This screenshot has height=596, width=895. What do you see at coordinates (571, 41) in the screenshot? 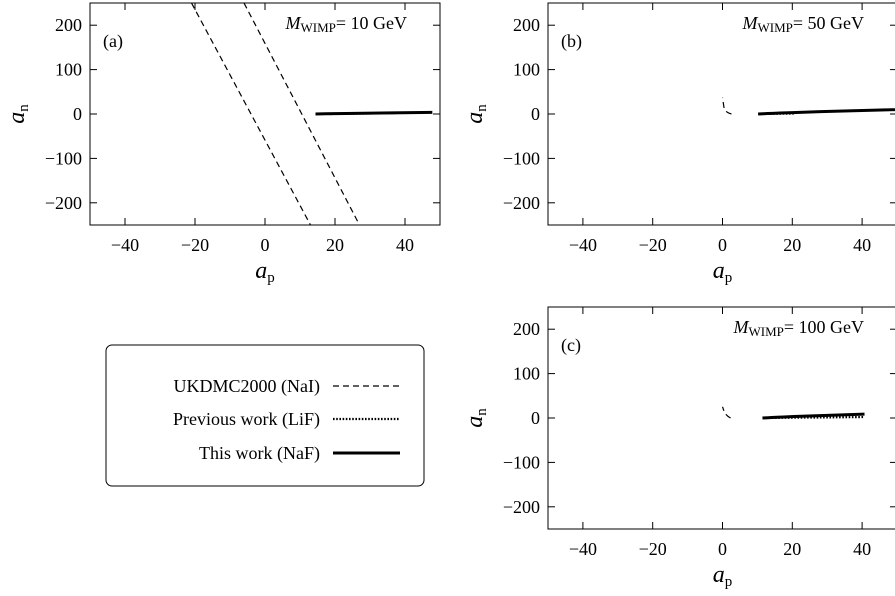
I see `panel-label: (b)` at bounding box center [571, 41].